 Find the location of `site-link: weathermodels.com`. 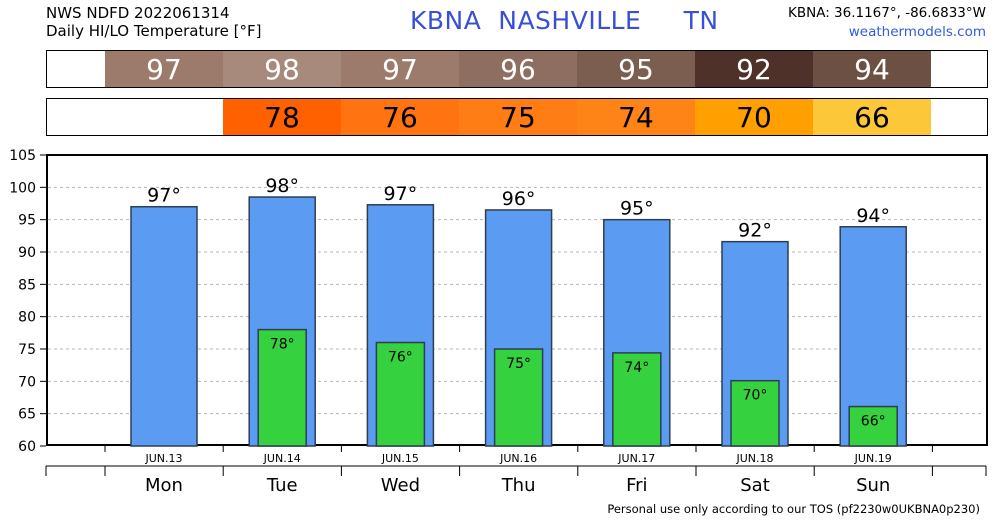

site-link: weathermodels.com is located at coordinates (917, 32).